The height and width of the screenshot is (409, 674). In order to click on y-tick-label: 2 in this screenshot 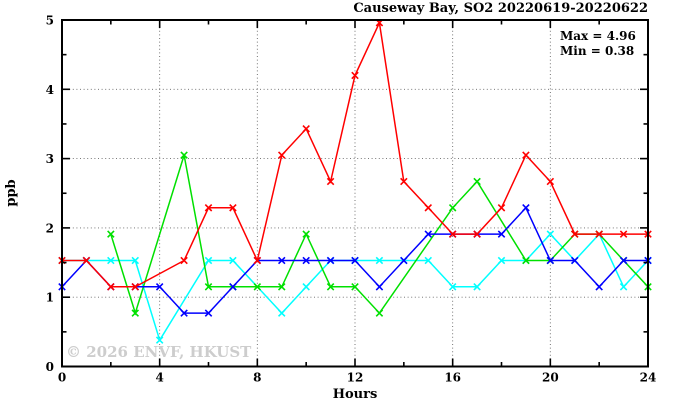, I will do `click(50, 228)`.